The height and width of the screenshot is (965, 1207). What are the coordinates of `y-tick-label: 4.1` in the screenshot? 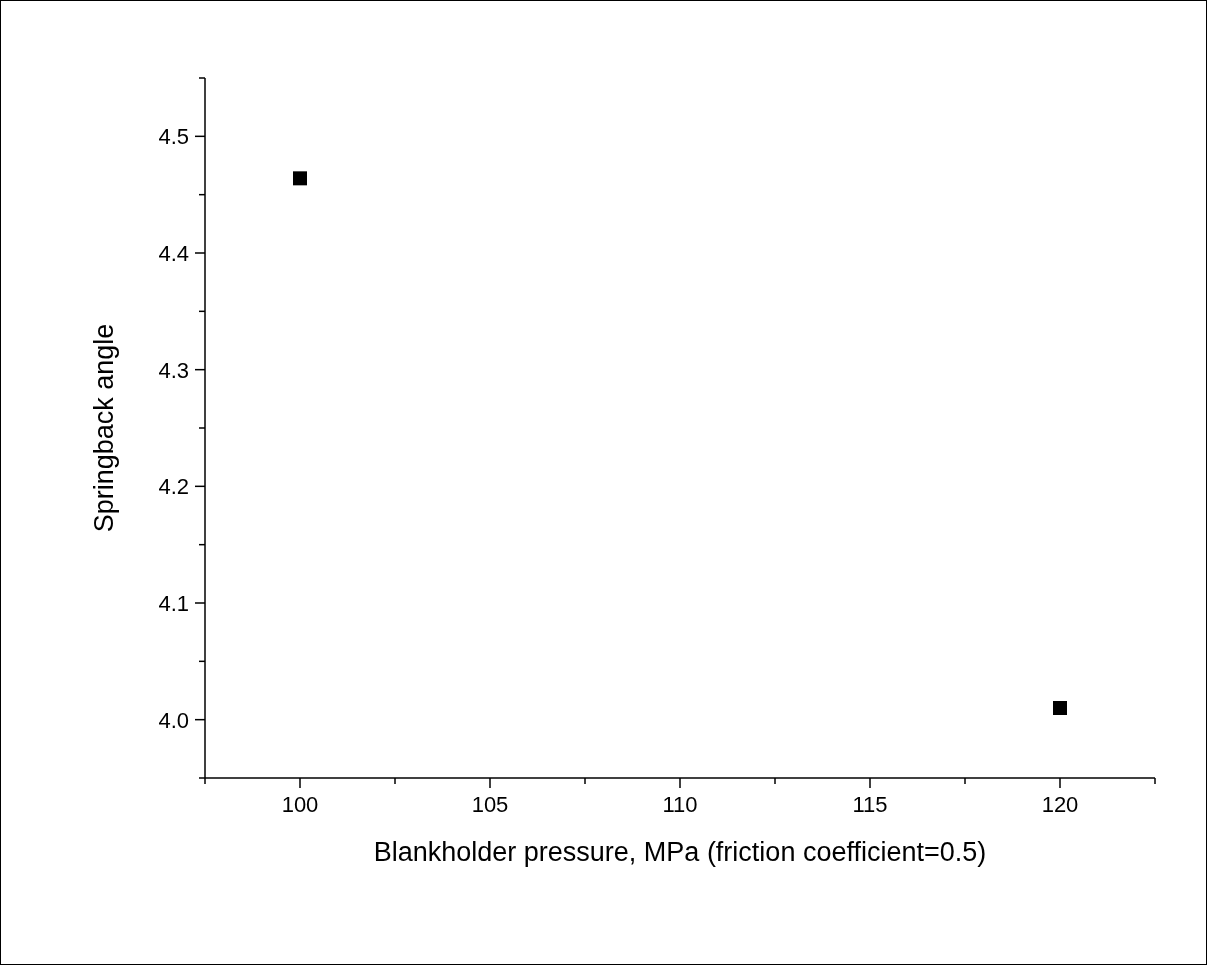 It's located at (173, 603).